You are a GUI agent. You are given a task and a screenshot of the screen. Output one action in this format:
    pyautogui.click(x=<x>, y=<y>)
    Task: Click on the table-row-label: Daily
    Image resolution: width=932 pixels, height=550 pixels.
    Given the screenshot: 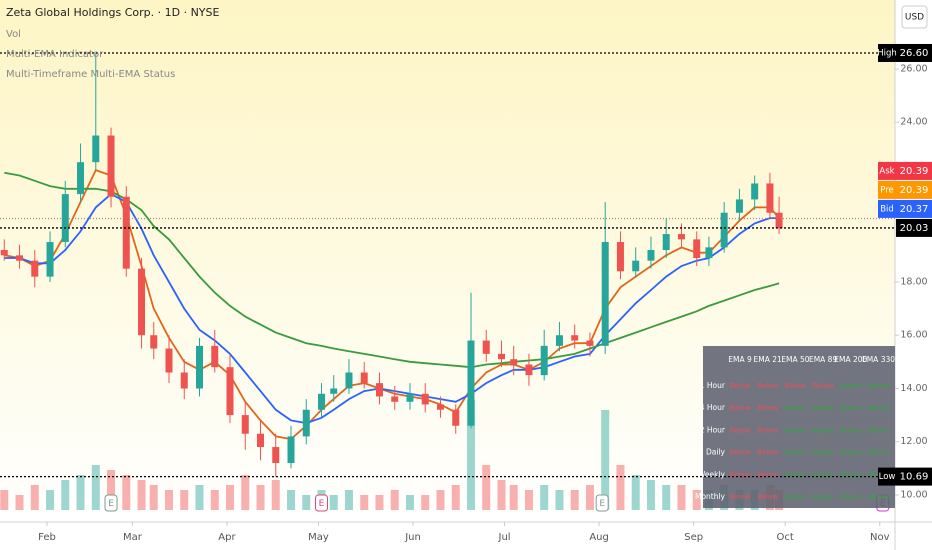 What is the action you would take?
    pyautogui.click(x=716, y=452)
    